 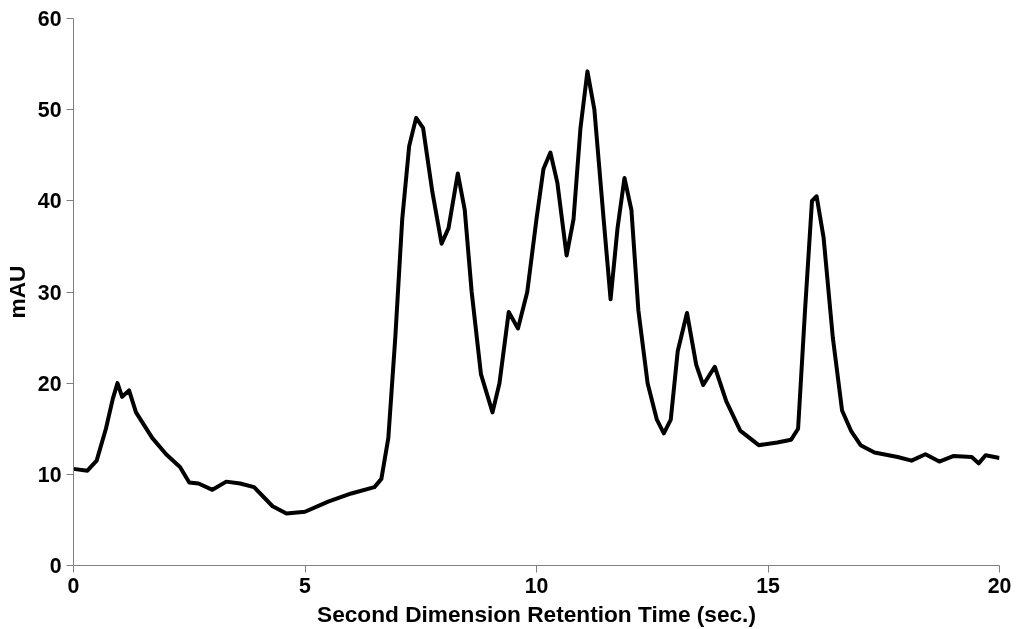 What do you see at coordinates (999, 585) in the screenshot?
I see `x-tick-label: 20` at bounding box center [999, 585].